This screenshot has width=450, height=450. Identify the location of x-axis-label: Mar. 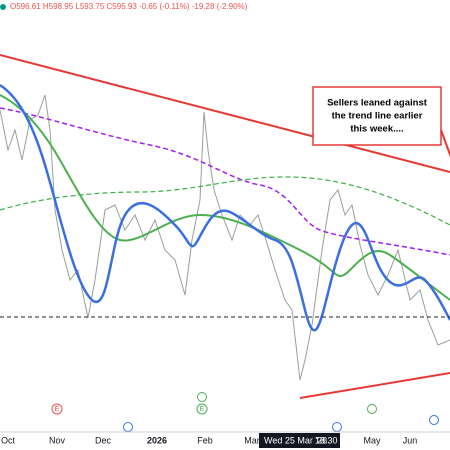
(252, 440).